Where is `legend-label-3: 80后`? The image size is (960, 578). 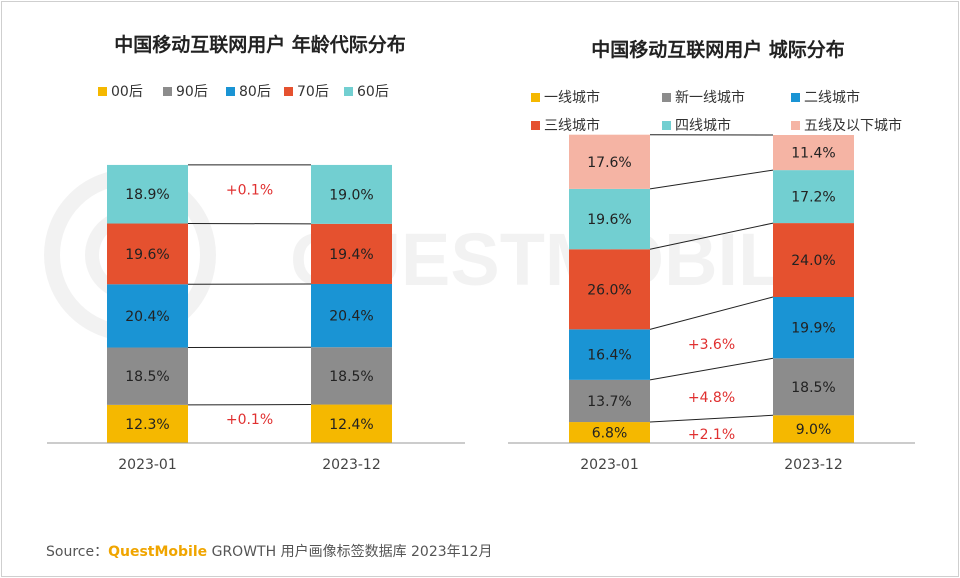
legend-label-3: 80后 is located at coordinates (255, 92).